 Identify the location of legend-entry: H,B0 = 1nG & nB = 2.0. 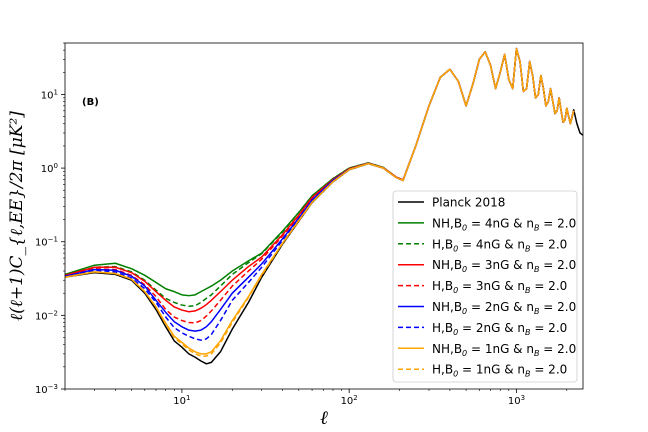
(499, 371).